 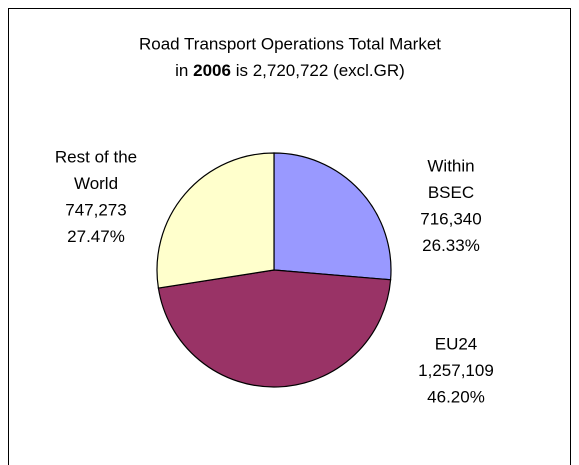 What do you see at coordinates (96, 156) in the screenshot?
I see `slice-label: Rest of the` at bounding box center [96, 156].